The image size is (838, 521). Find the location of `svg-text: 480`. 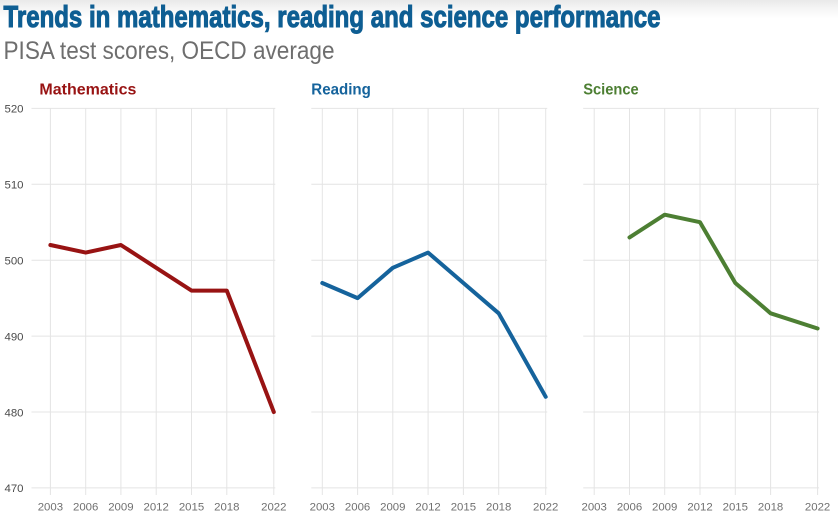

svg-text: 480 is located at coordinates (13, 413).